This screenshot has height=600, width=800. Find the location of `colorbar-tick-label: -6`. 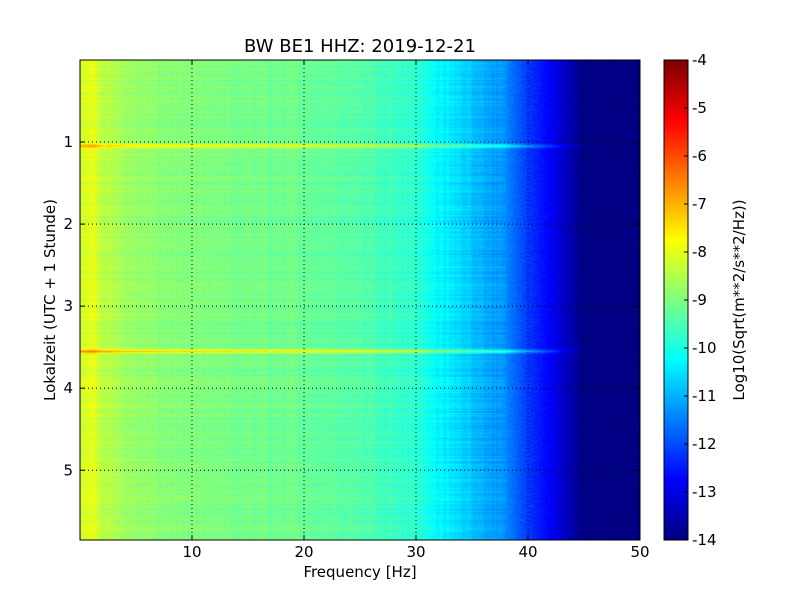

colorbar-tick-label: -6 is located at coordinates (699, 156).